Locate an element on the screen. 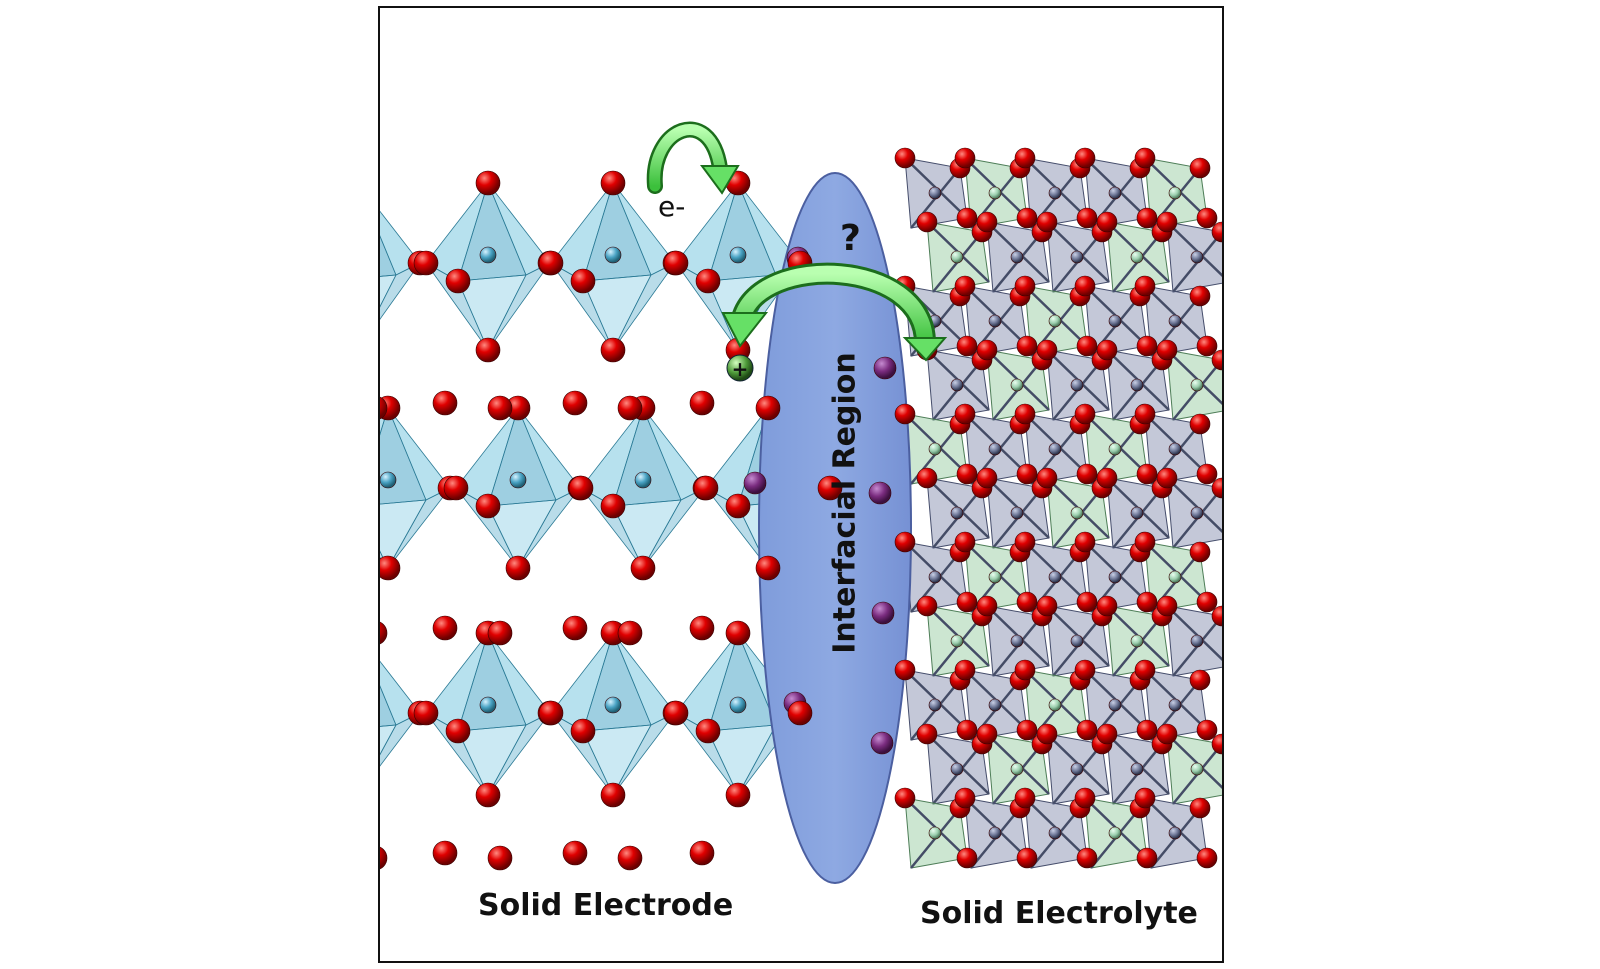 The image size is (1600, 969). cation-sphere-icon: + is located at coordinates (740, 368).